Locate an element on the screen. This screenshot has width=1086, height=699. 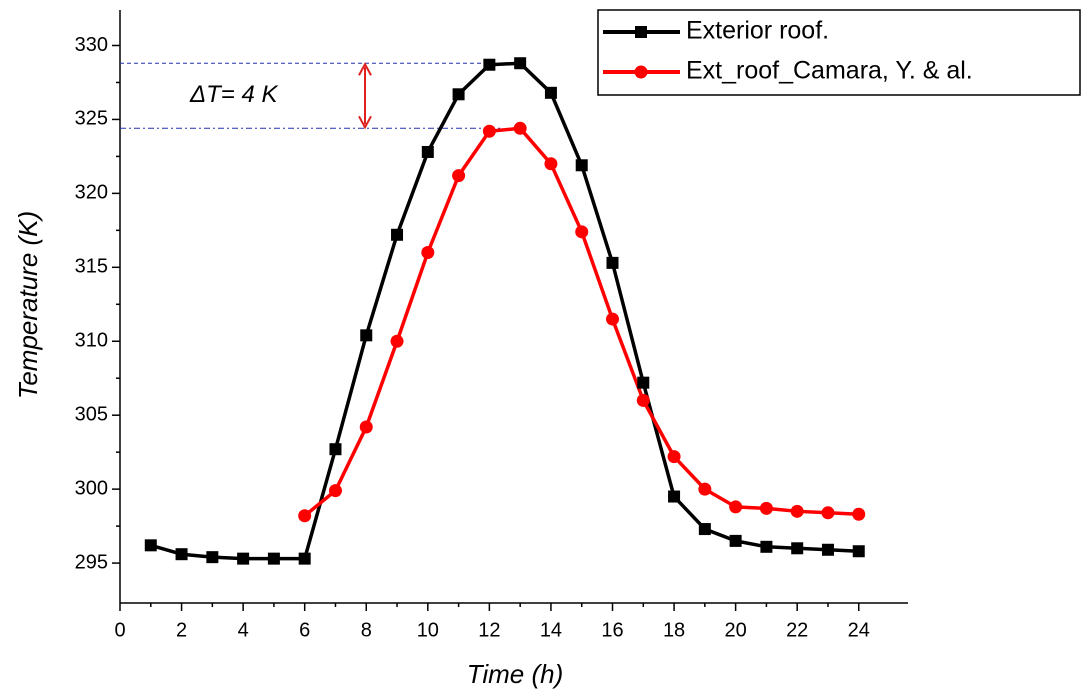
y-tick-label: 330 is located at coordinates (91, 45).